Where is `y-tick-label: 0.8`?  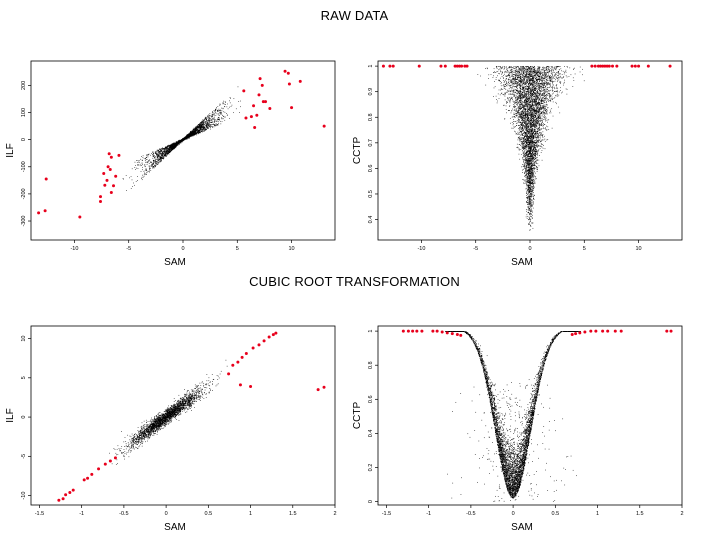 y-tick-label: 0.8 is located at coordinates (371, 117).